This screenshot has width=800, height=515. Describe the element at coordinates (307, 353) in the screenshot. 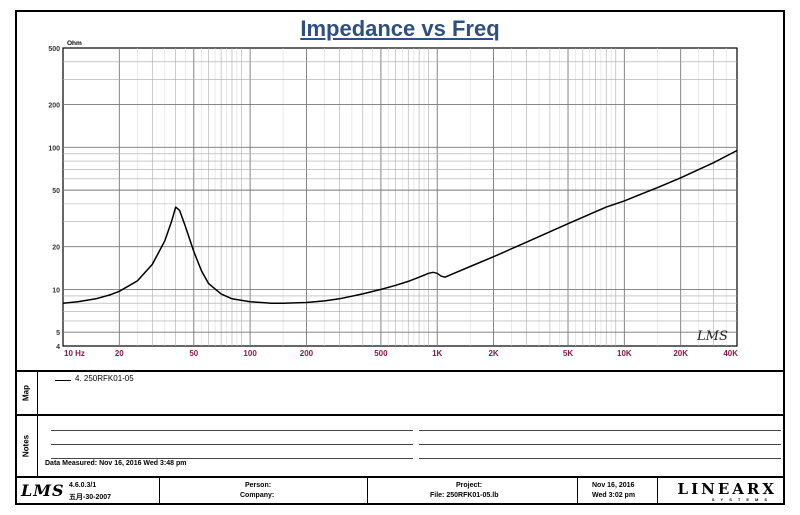

I see `x-tick-label: 200` at that location.